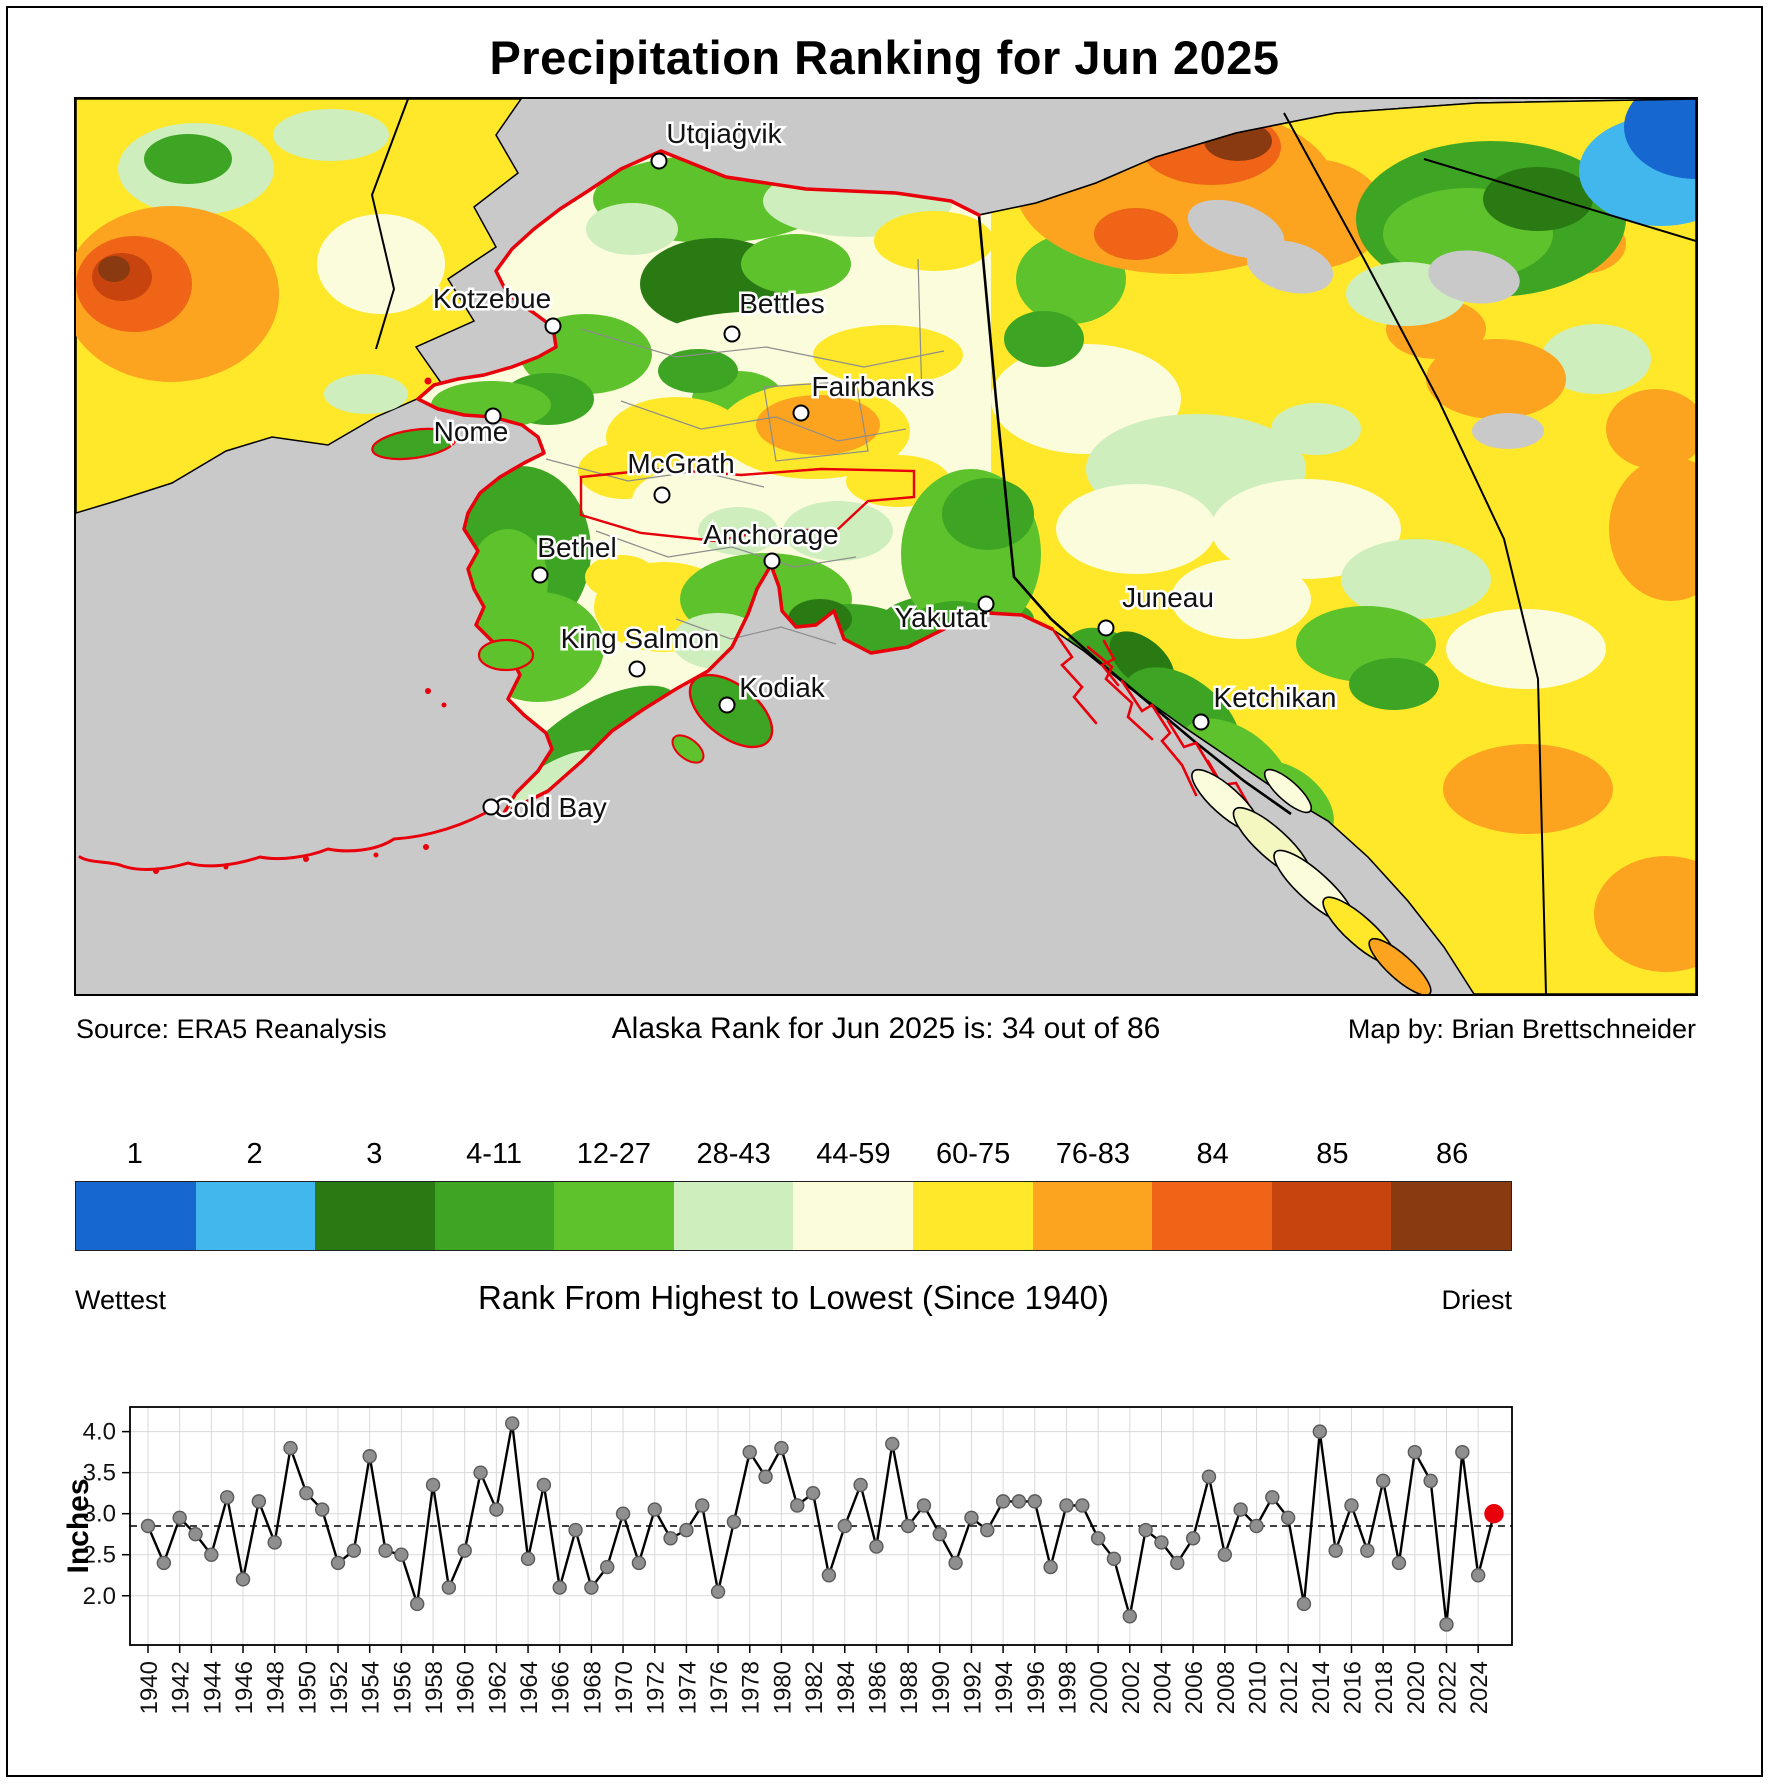  What do you see at coordinates (680, 463) in the screenshot?
I see `city-label: McGrath` at bounding box center [680, 463].